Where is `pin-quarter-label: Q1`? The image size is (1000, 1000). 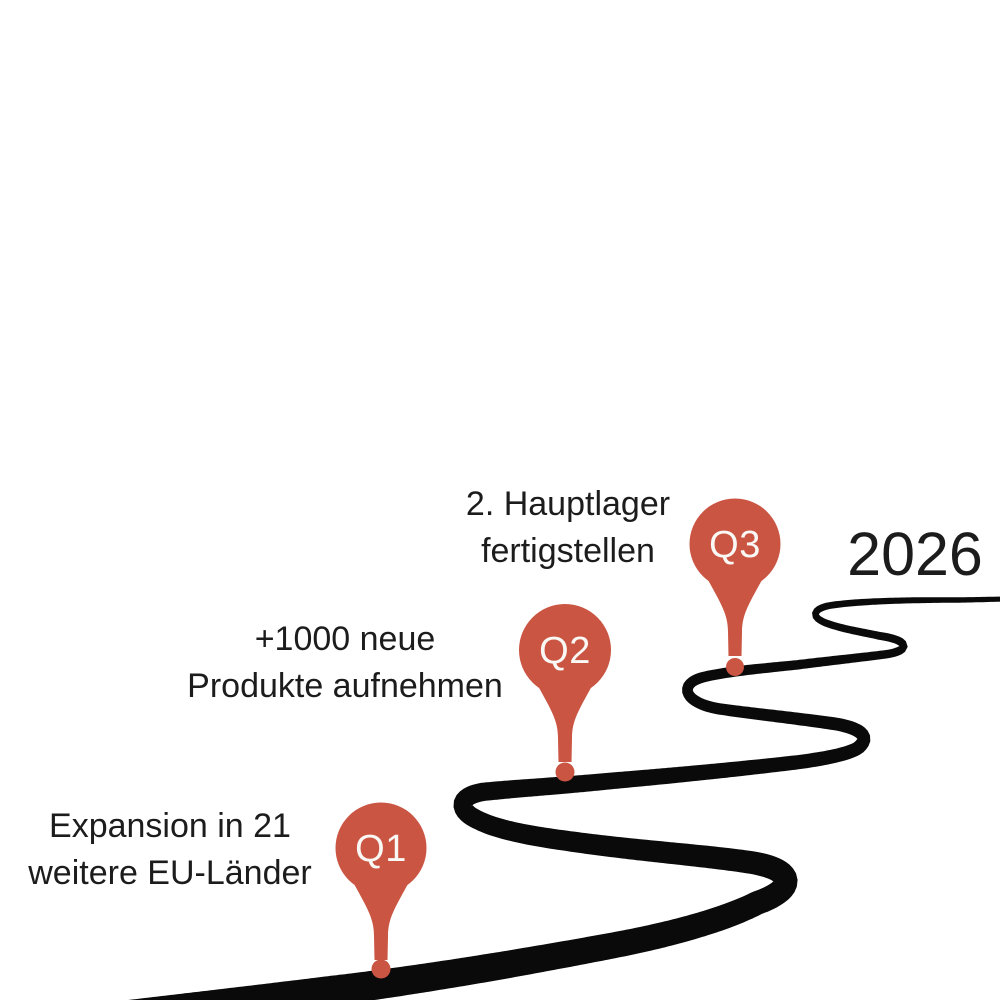 pin-quarter-label: Q1 is located at coordinates (381, 849).